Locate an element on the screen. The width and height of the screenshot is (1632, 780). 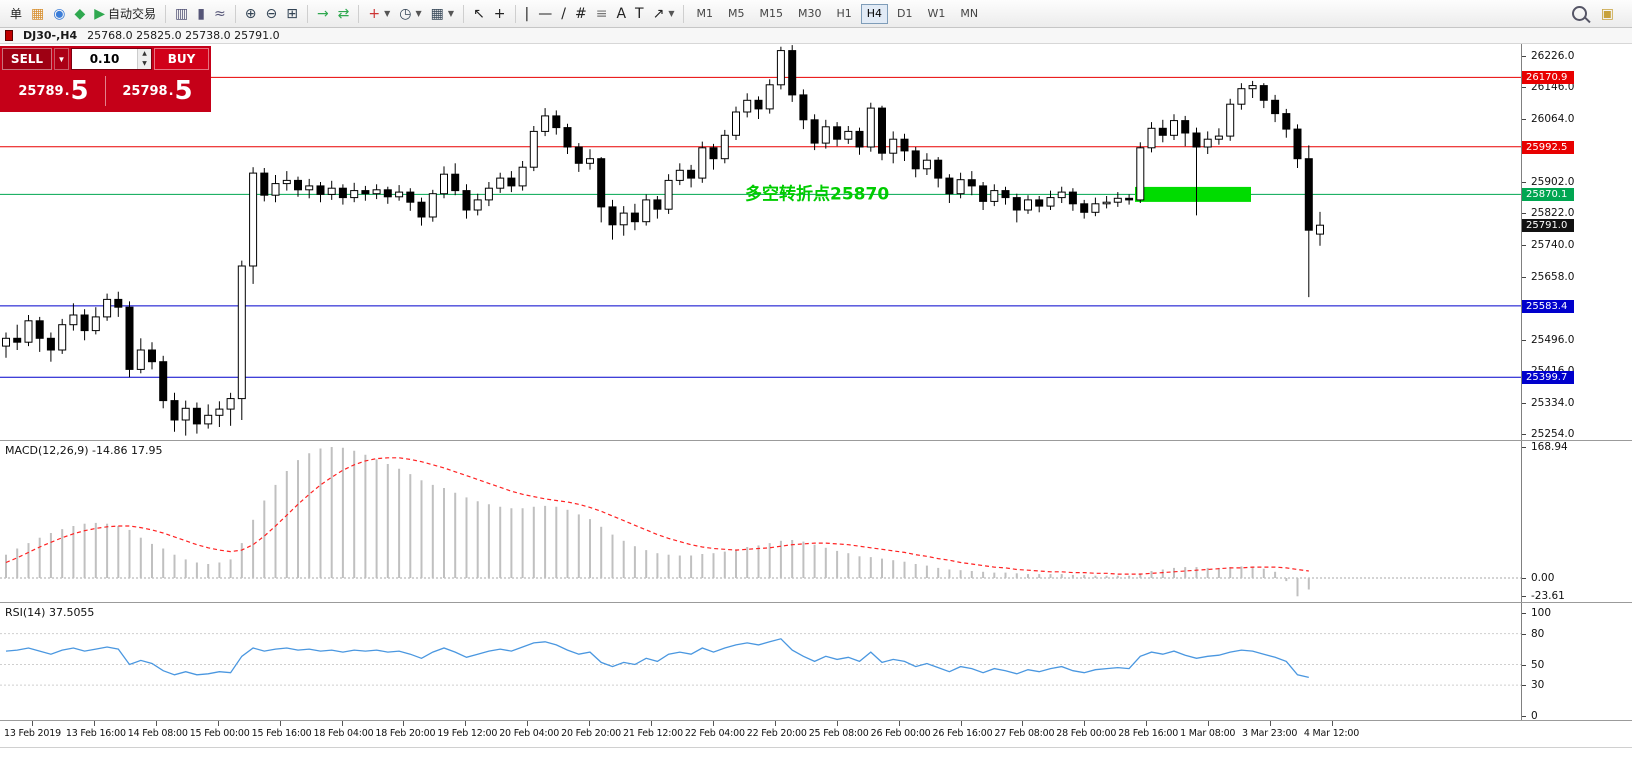
toolbar-separator is located at coordinates (684, 13).